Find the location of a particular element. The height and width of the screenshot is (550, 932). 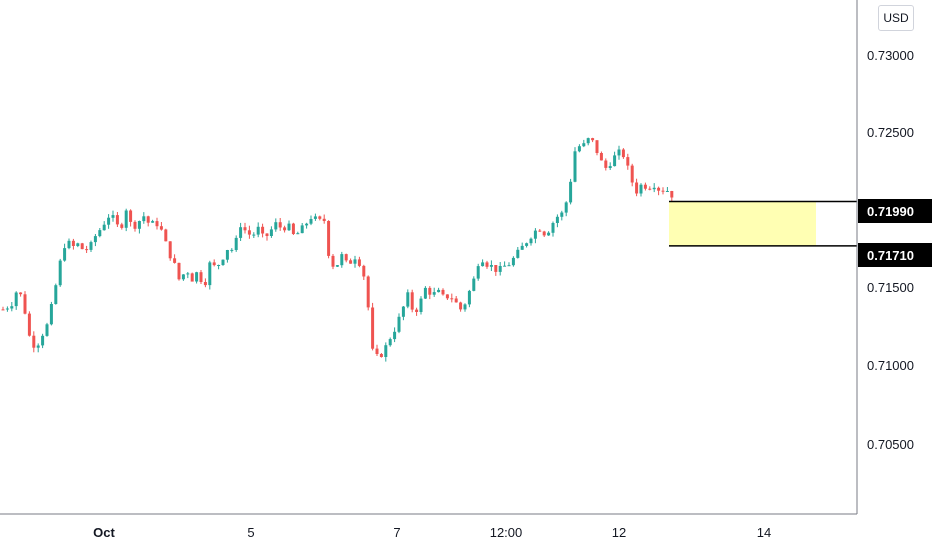

price-tag-label: 0.71710 is located at coordinates (890, 255).